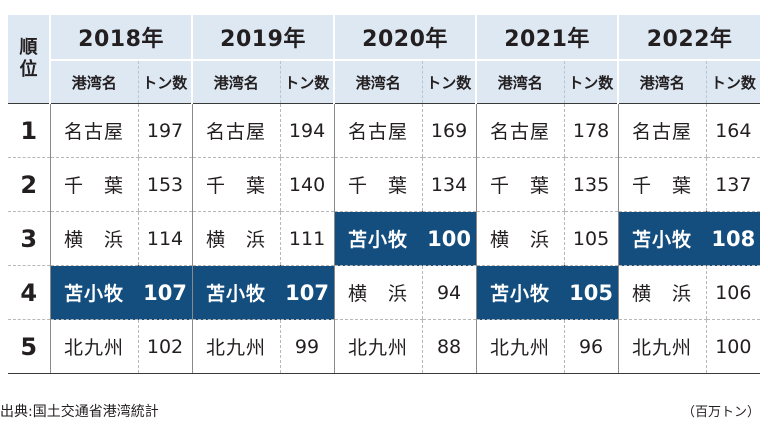 The height and width of the screenshot is (440, 768). Describe the element at coordinates (591, 184) in the screenshot. I see `tonnage-cell: 135` at that location.